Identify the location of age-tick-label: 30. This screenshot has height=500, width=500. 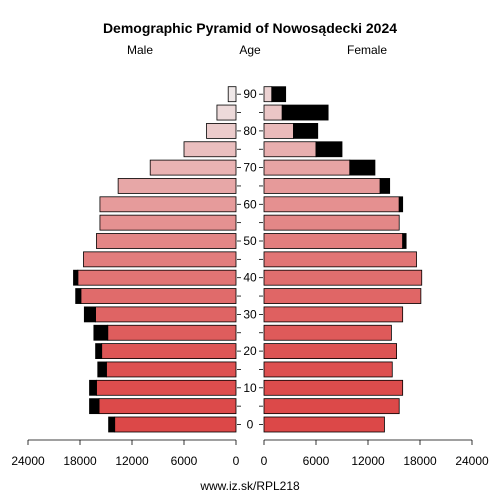
(250, 314).